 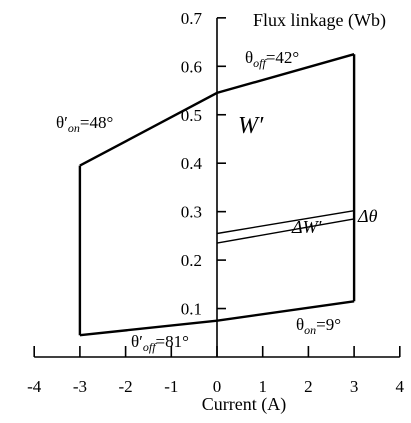 What do you see at coordinates (319, 20) in the screenshot?
I see `y-axis-label: Flux linkage (Wb)` at bounding box center [319, 20].